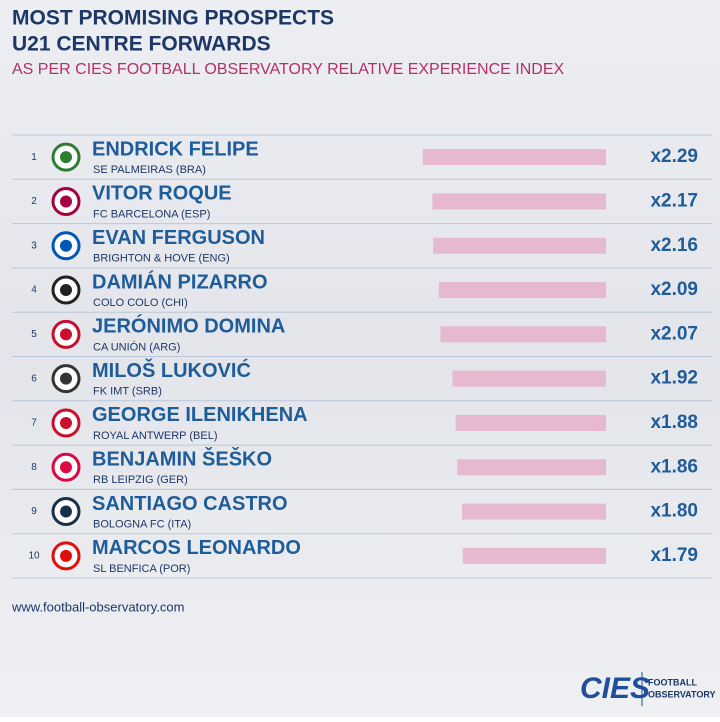 Image resolution: width=720 pixels, height=722 pixels. I want to click on rank: 8, so click(34, 467).